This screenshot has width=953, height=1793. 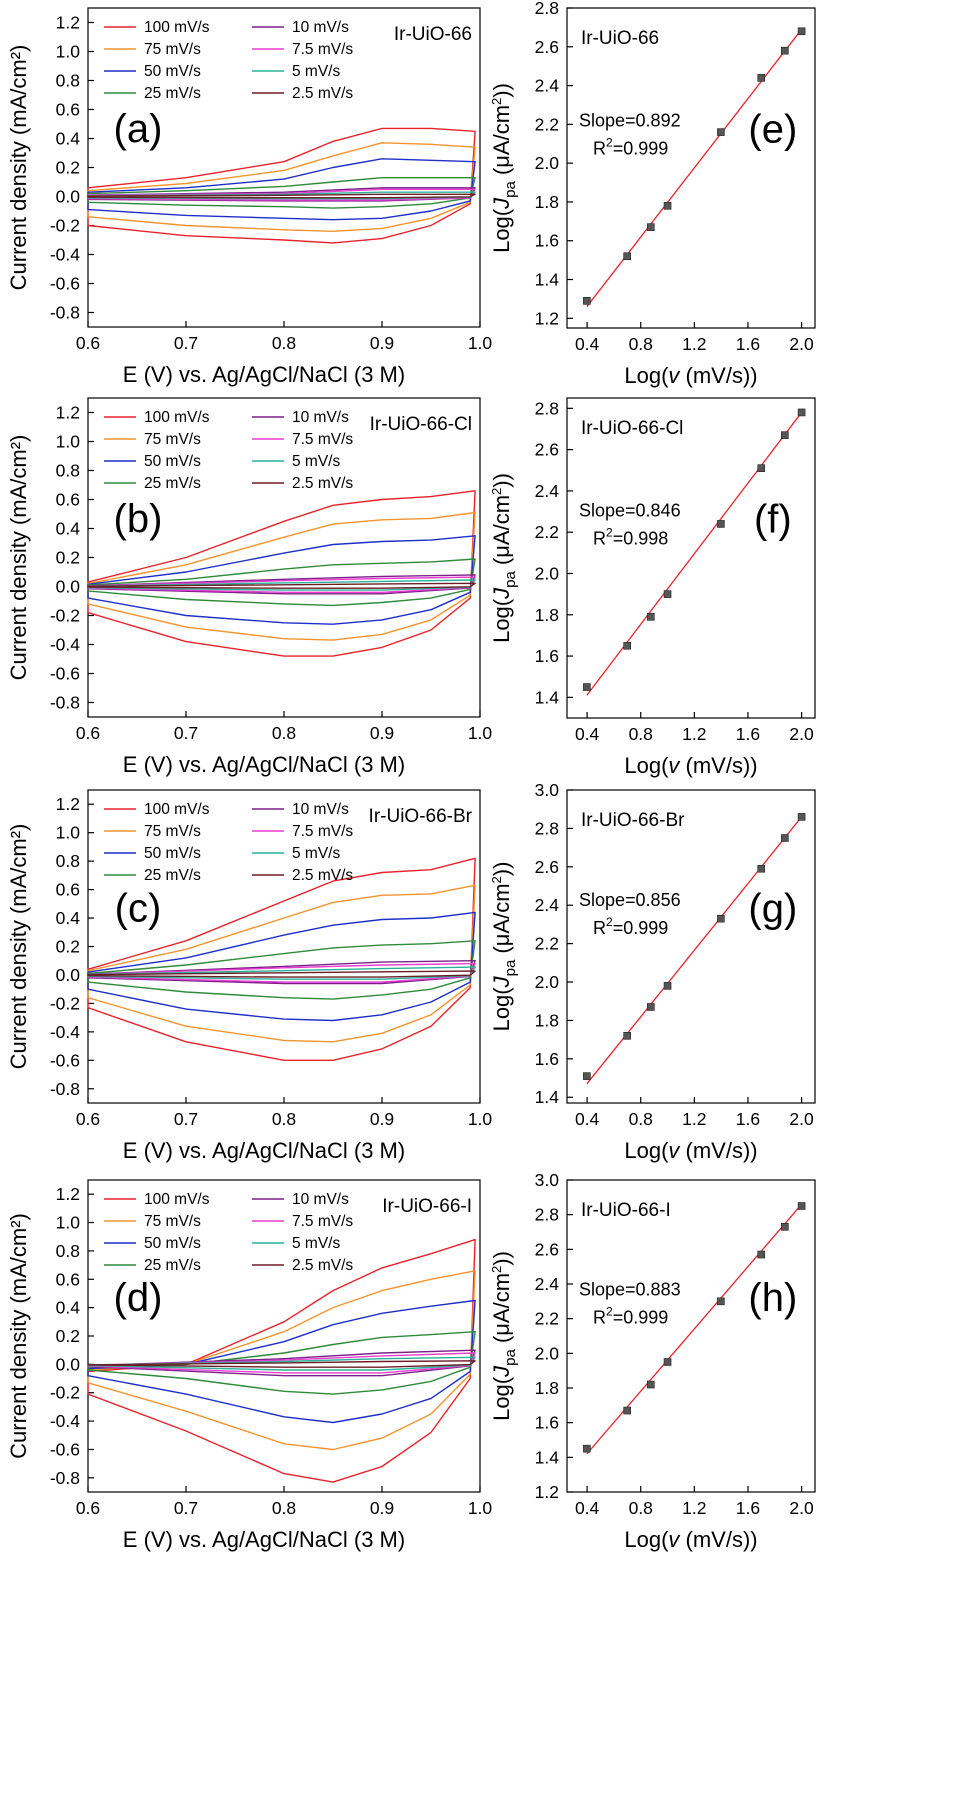 What do you see at coordinates (773, 519) in the screenshot?
I see `panel-letter: (f)` at bounding box center [773, 519].